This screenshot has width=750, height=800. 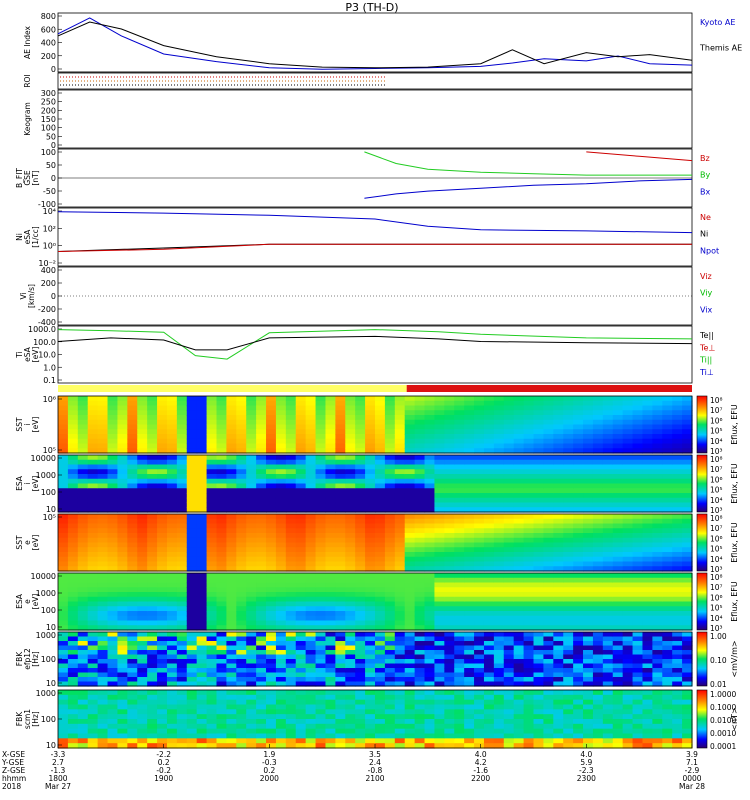 What do you see at coordinates (358, 81) in the screenshot?
I see `panel-roi: ROI` at bounding box center [358, 81].